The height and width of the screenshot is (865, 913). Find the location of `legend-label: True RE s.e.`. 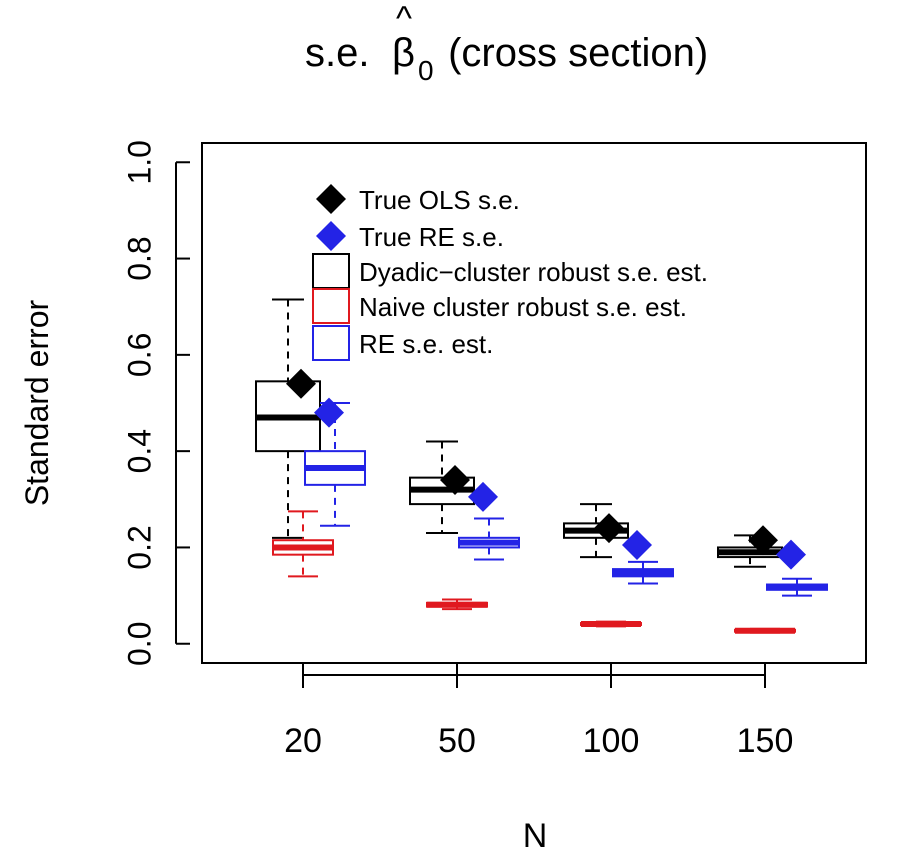

legend-label: True RE s.e. is located at coordinates (431, 237).